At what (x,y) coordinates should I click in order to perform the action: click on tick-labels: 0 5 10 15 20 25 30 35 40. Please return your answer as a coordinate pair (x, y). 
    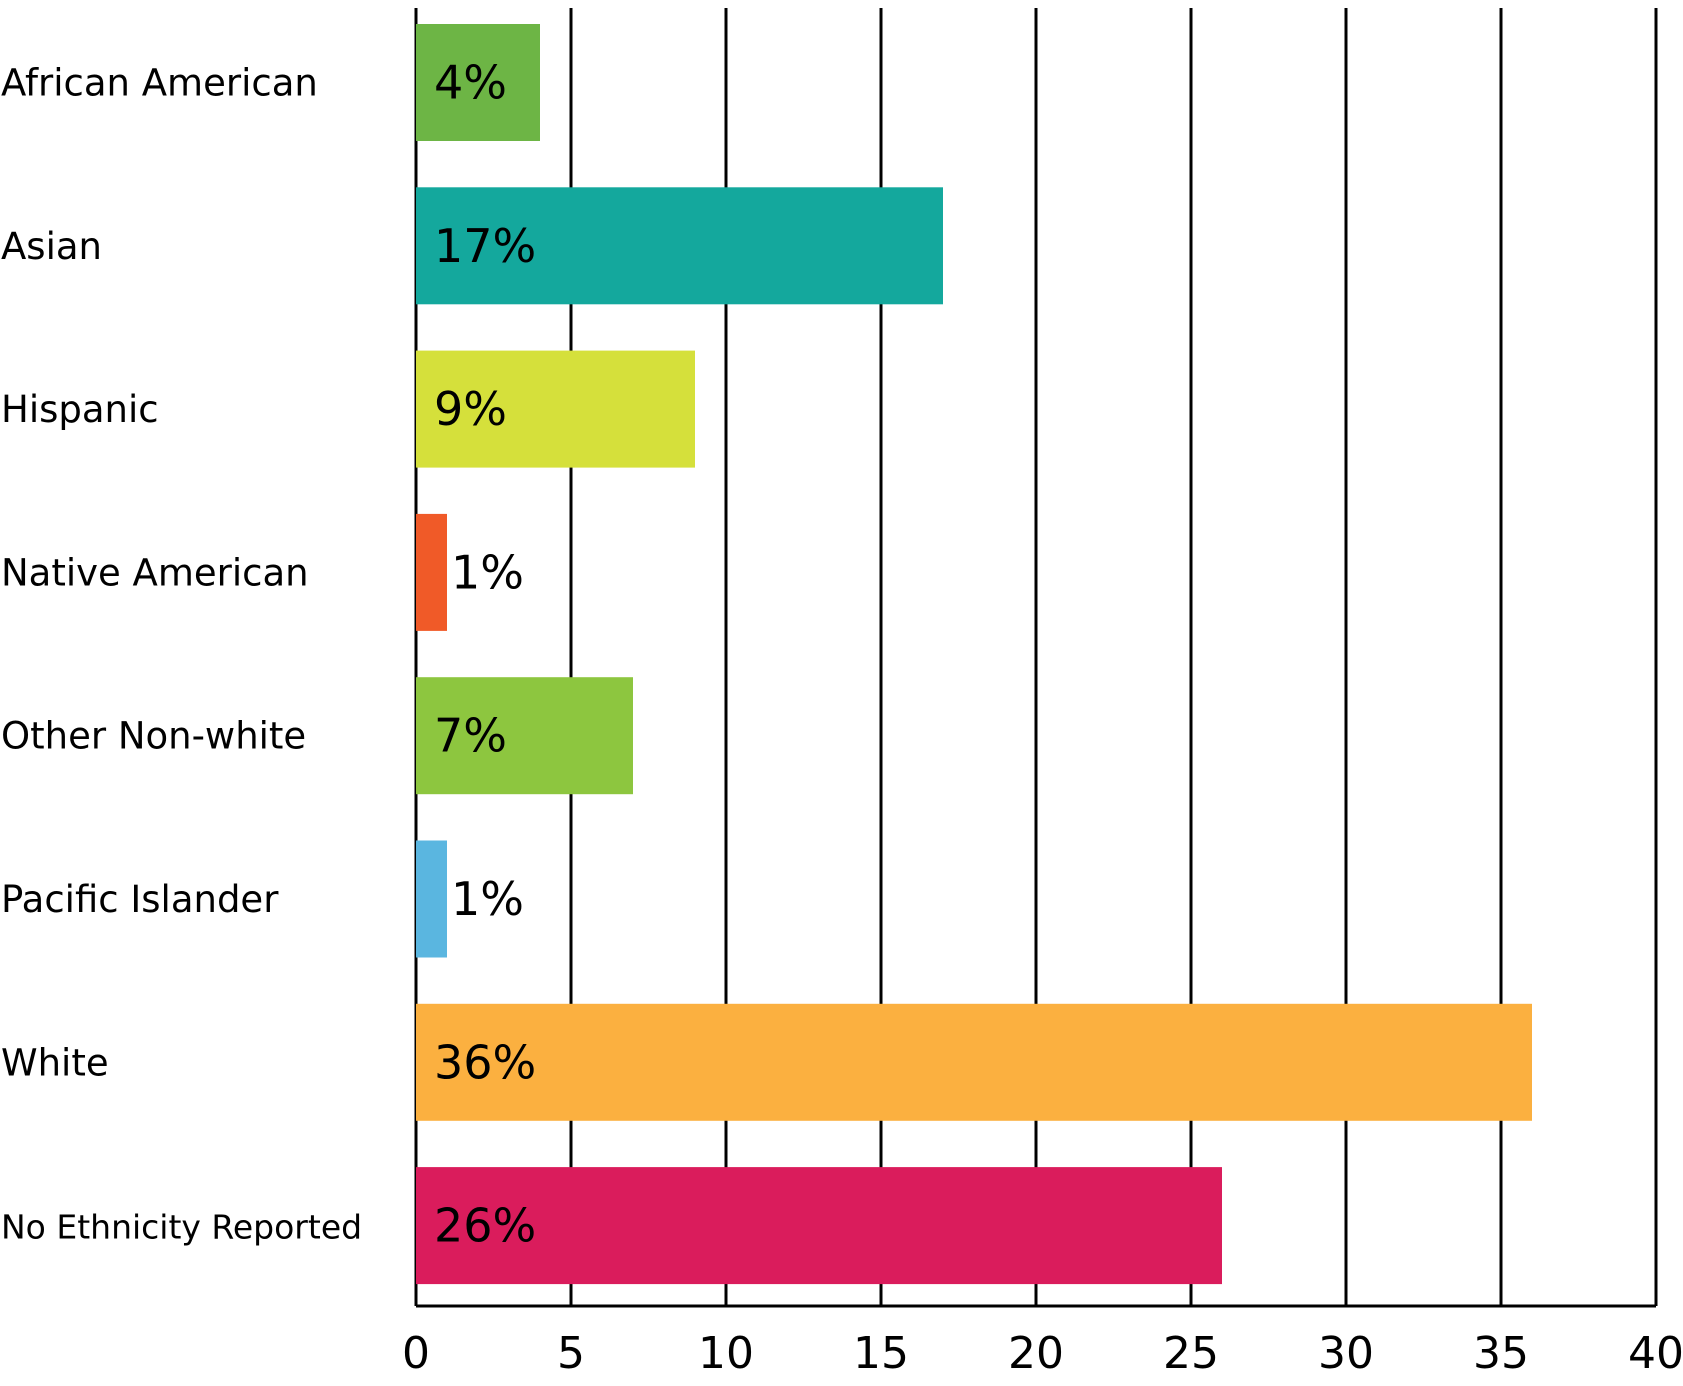
    Looking at the image, I should click on (1042, 1353).